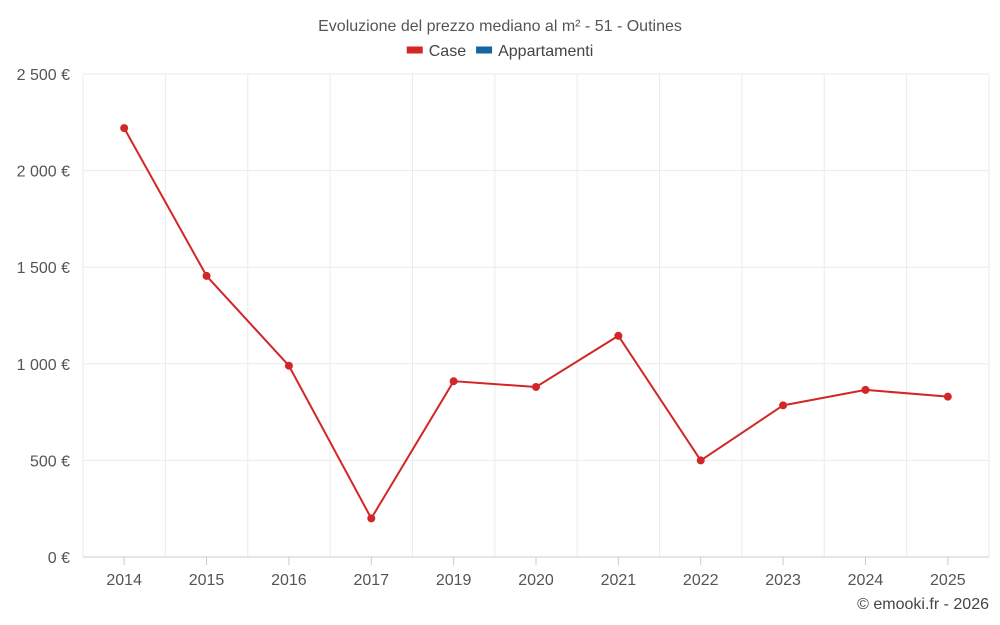  What do you see at coordinates (536, 580) in the screenshot?
I see `x-tick-label: 2020` at bounding box center [536, 580].